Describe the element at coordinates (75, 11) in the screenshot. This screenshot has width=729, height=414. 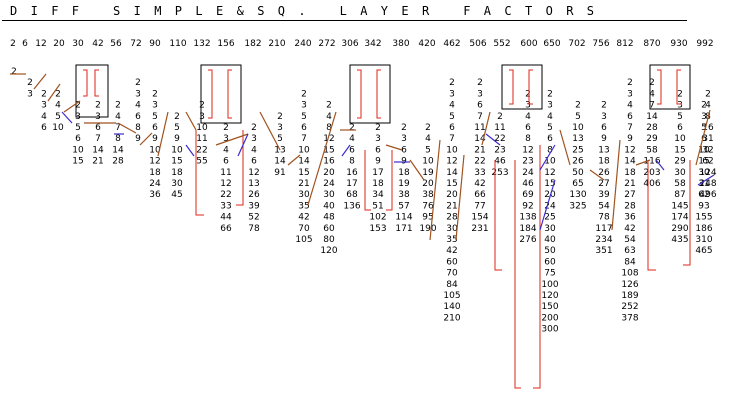
I see `title-letter: F` at that location.